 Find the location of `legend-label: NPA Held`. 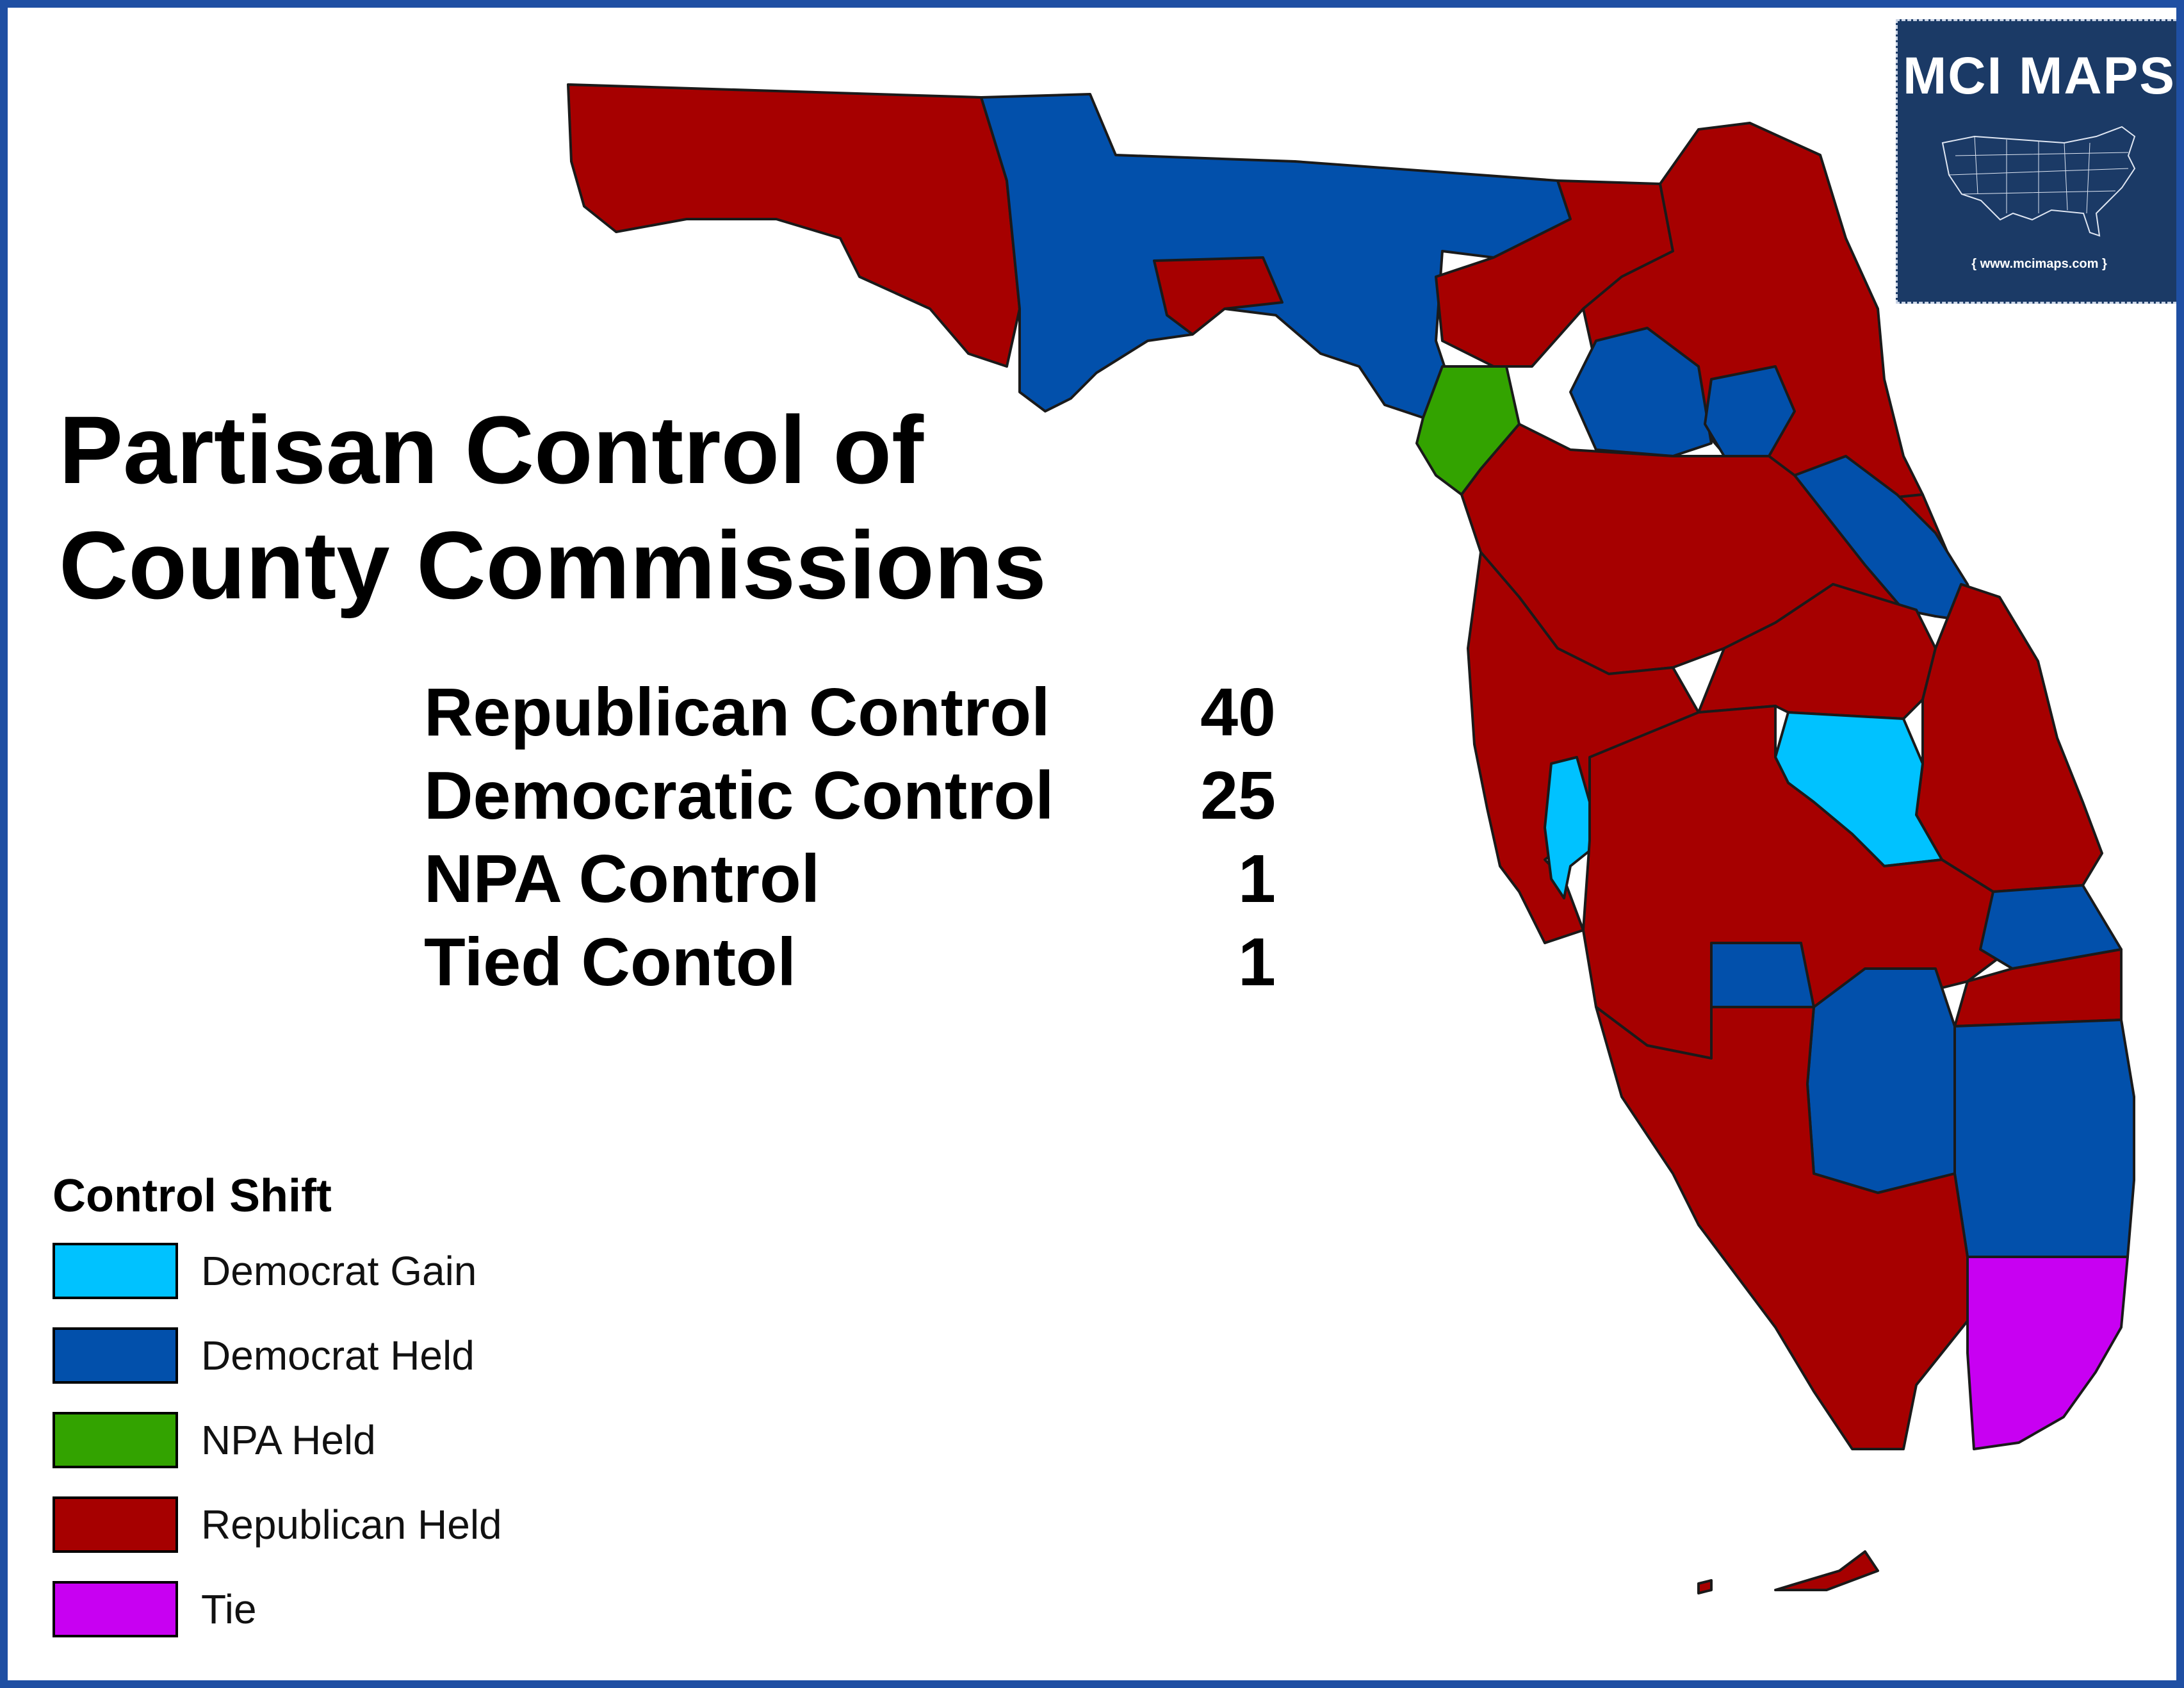

legend-label: NPA Held is located at coordinates (288, 1440).